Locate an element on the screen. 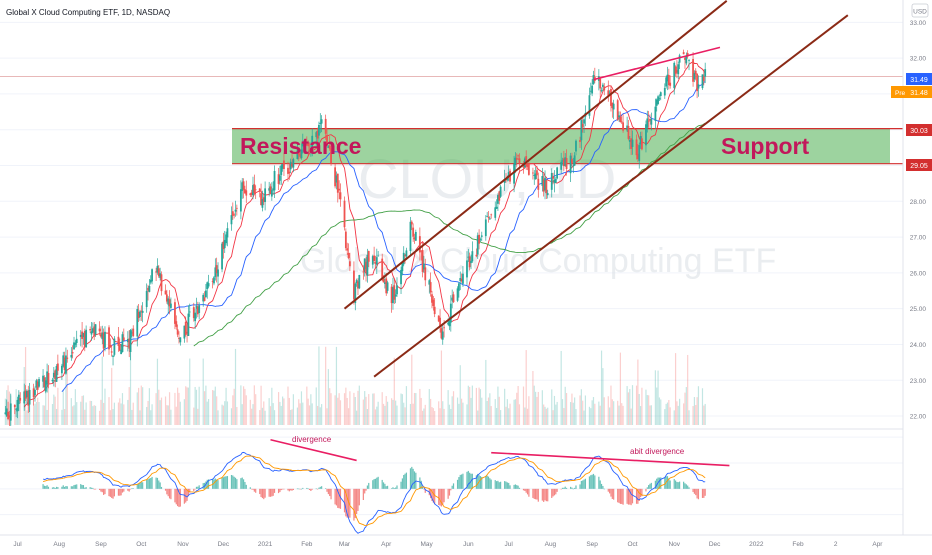  time-tick-label: Jul is located at coordinates (17, 544).